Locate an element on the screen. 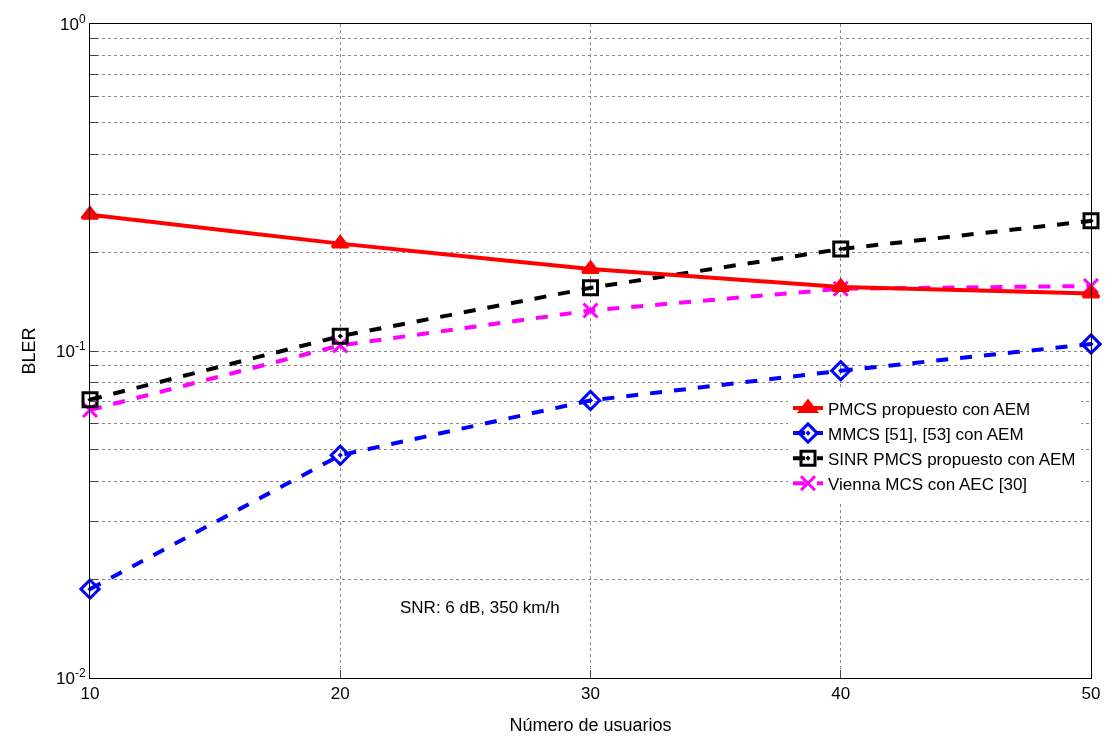 This screenshot has width=1112, height=748. x-tick-label: 40 is located at coordinates (841, 694).